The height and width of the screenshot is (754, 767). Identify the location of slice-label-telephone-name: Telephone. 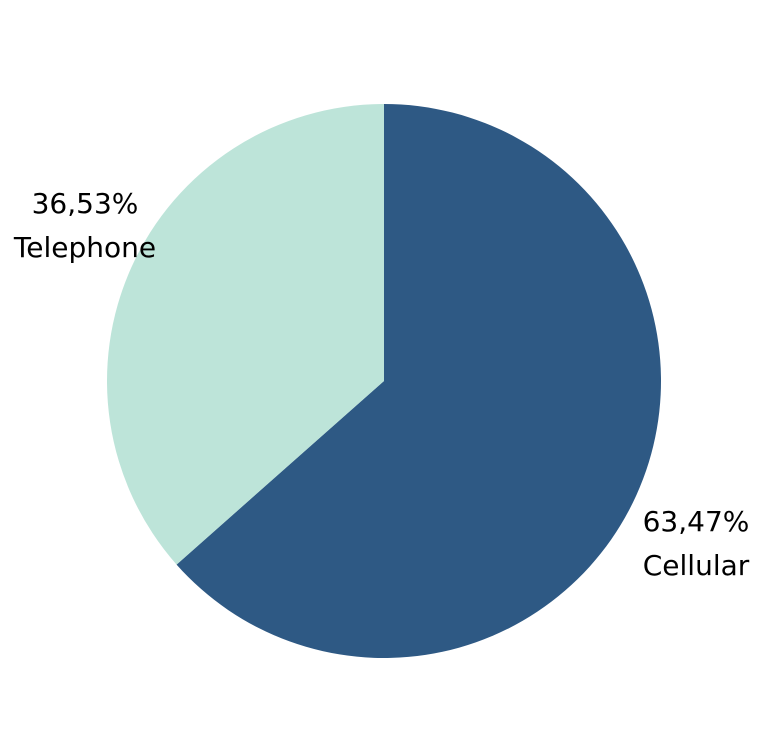
(84, 247).